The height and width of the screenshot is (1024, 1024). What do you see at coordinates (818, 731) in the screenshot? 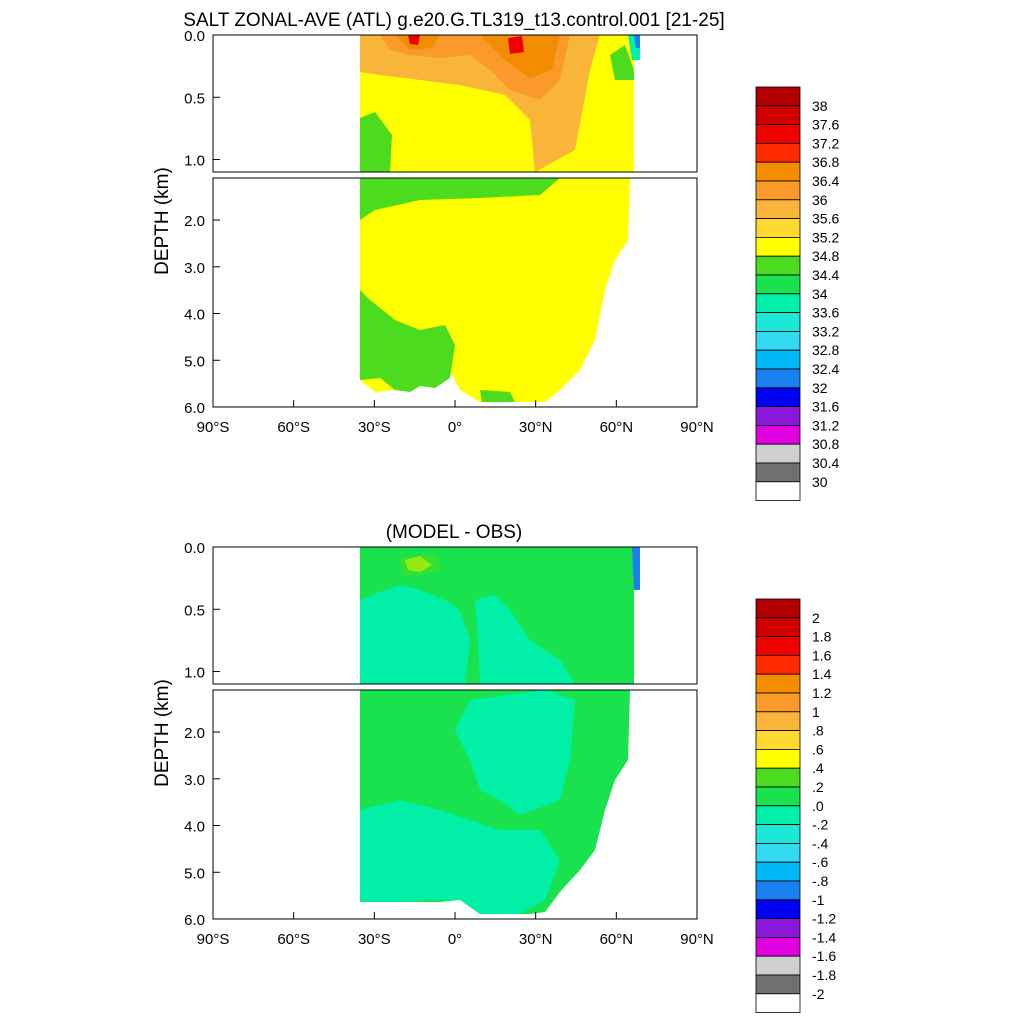
I see `colorbar-label: .8` at bounding box center [818, 731].